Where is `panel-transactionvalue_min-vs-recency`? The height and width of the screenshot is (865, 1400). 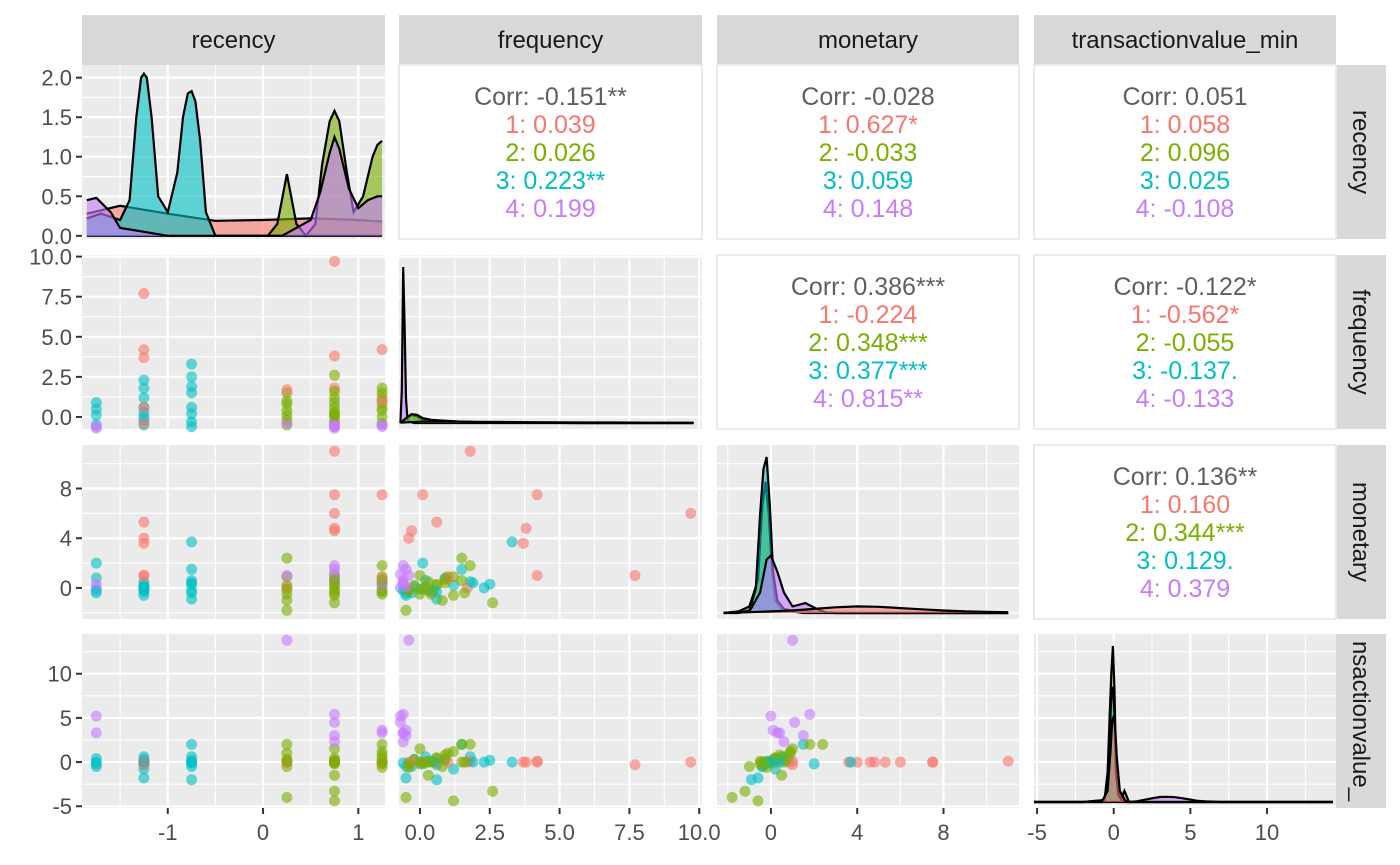
panel-transactionvalue_min-vs-recency is located at coordinates (235, 721).